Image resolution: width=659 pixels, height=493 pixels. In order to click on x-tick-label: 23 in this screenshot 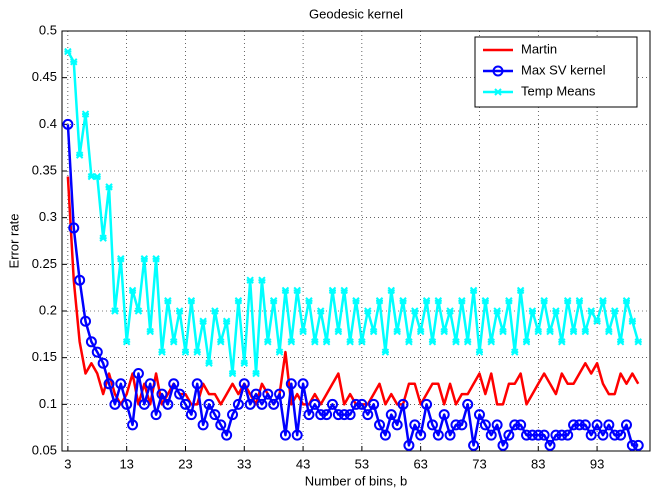, I will do `click(185, 463)`.